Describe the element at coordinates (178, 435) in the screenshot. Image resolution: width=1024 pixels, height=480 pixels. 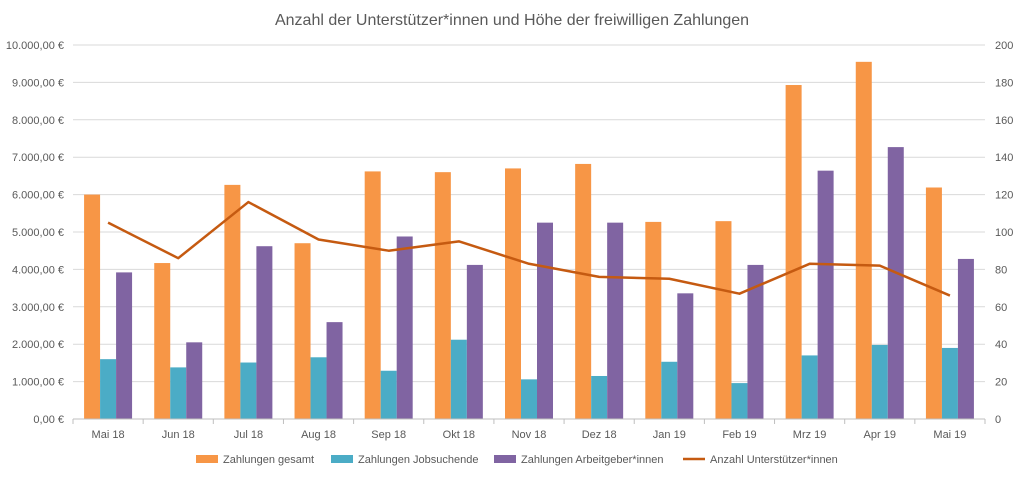
I see `x-tick-label: Jun 18` at that location.